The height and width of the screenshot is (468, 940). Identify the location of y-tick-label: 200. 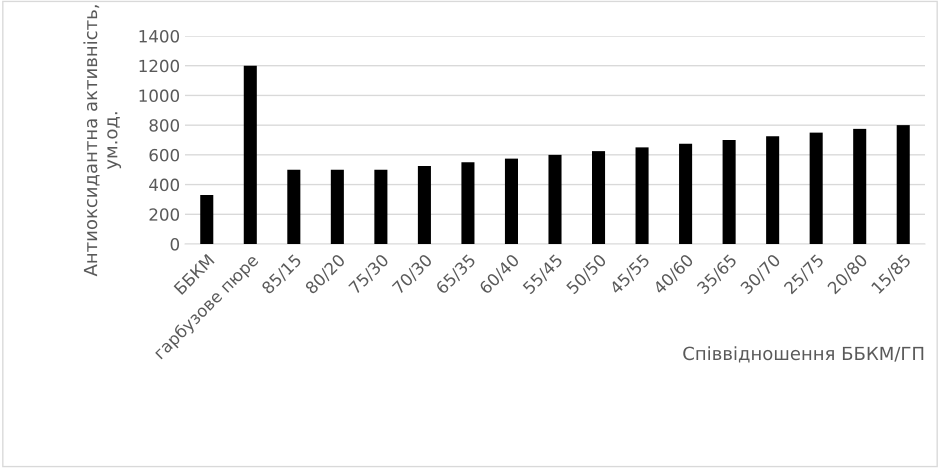
(165, 214).